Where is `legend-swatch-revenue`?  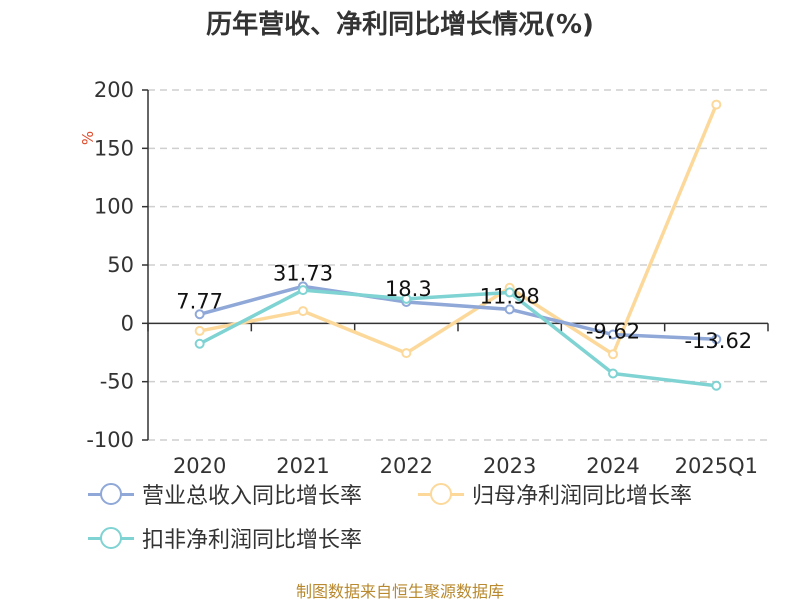
legend-swatch-revenue is located at coordinates (111, 494).